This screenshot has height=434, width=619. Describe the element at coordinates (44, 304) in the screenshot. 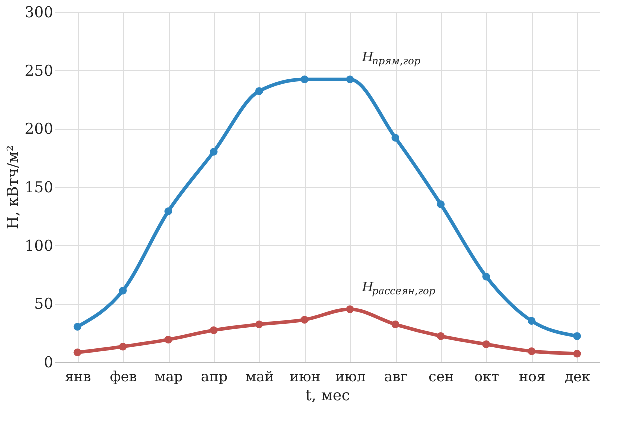

I see `y-tick-label: 50` at that location.